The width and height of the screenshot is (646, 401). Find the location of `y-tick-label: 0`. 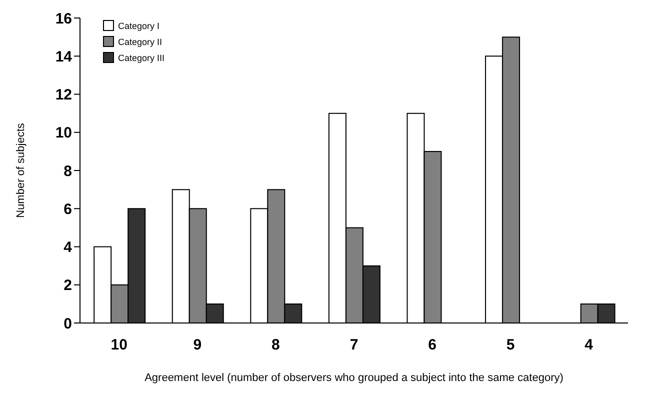

y-tick-label: 0 is located at coordinates (68, 323).